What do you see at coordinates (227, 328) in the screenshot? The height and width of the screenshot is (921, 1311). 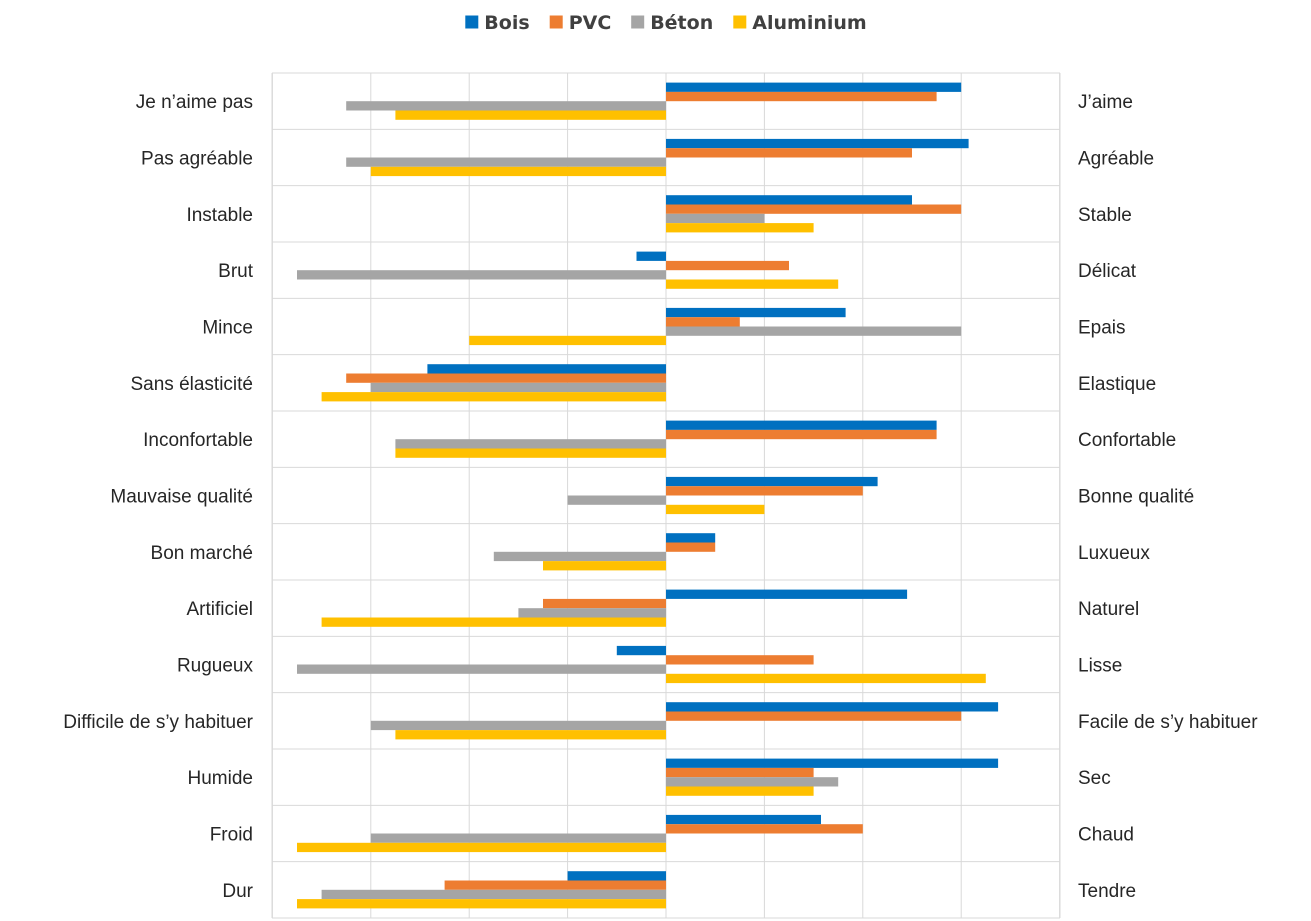 I see `left-category-label: Mince` at bounding box center [227, 328].